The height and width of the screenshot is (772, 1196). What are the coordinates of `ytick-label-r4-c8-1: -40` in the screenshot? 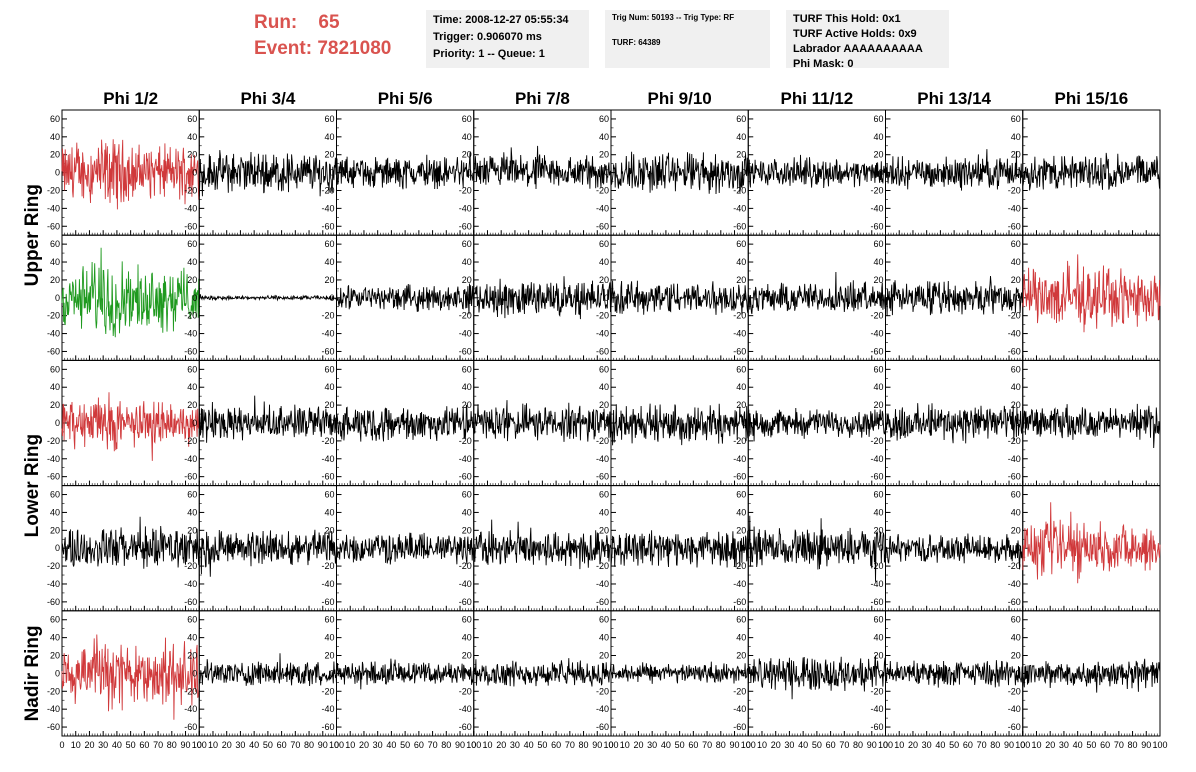 It's located at (1014, 584).